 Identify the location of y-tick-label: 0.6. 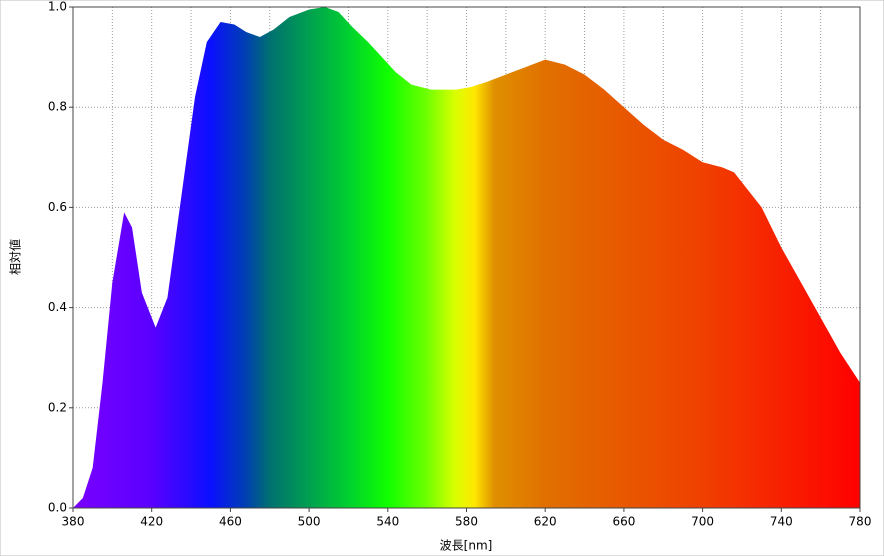
(57, 207).